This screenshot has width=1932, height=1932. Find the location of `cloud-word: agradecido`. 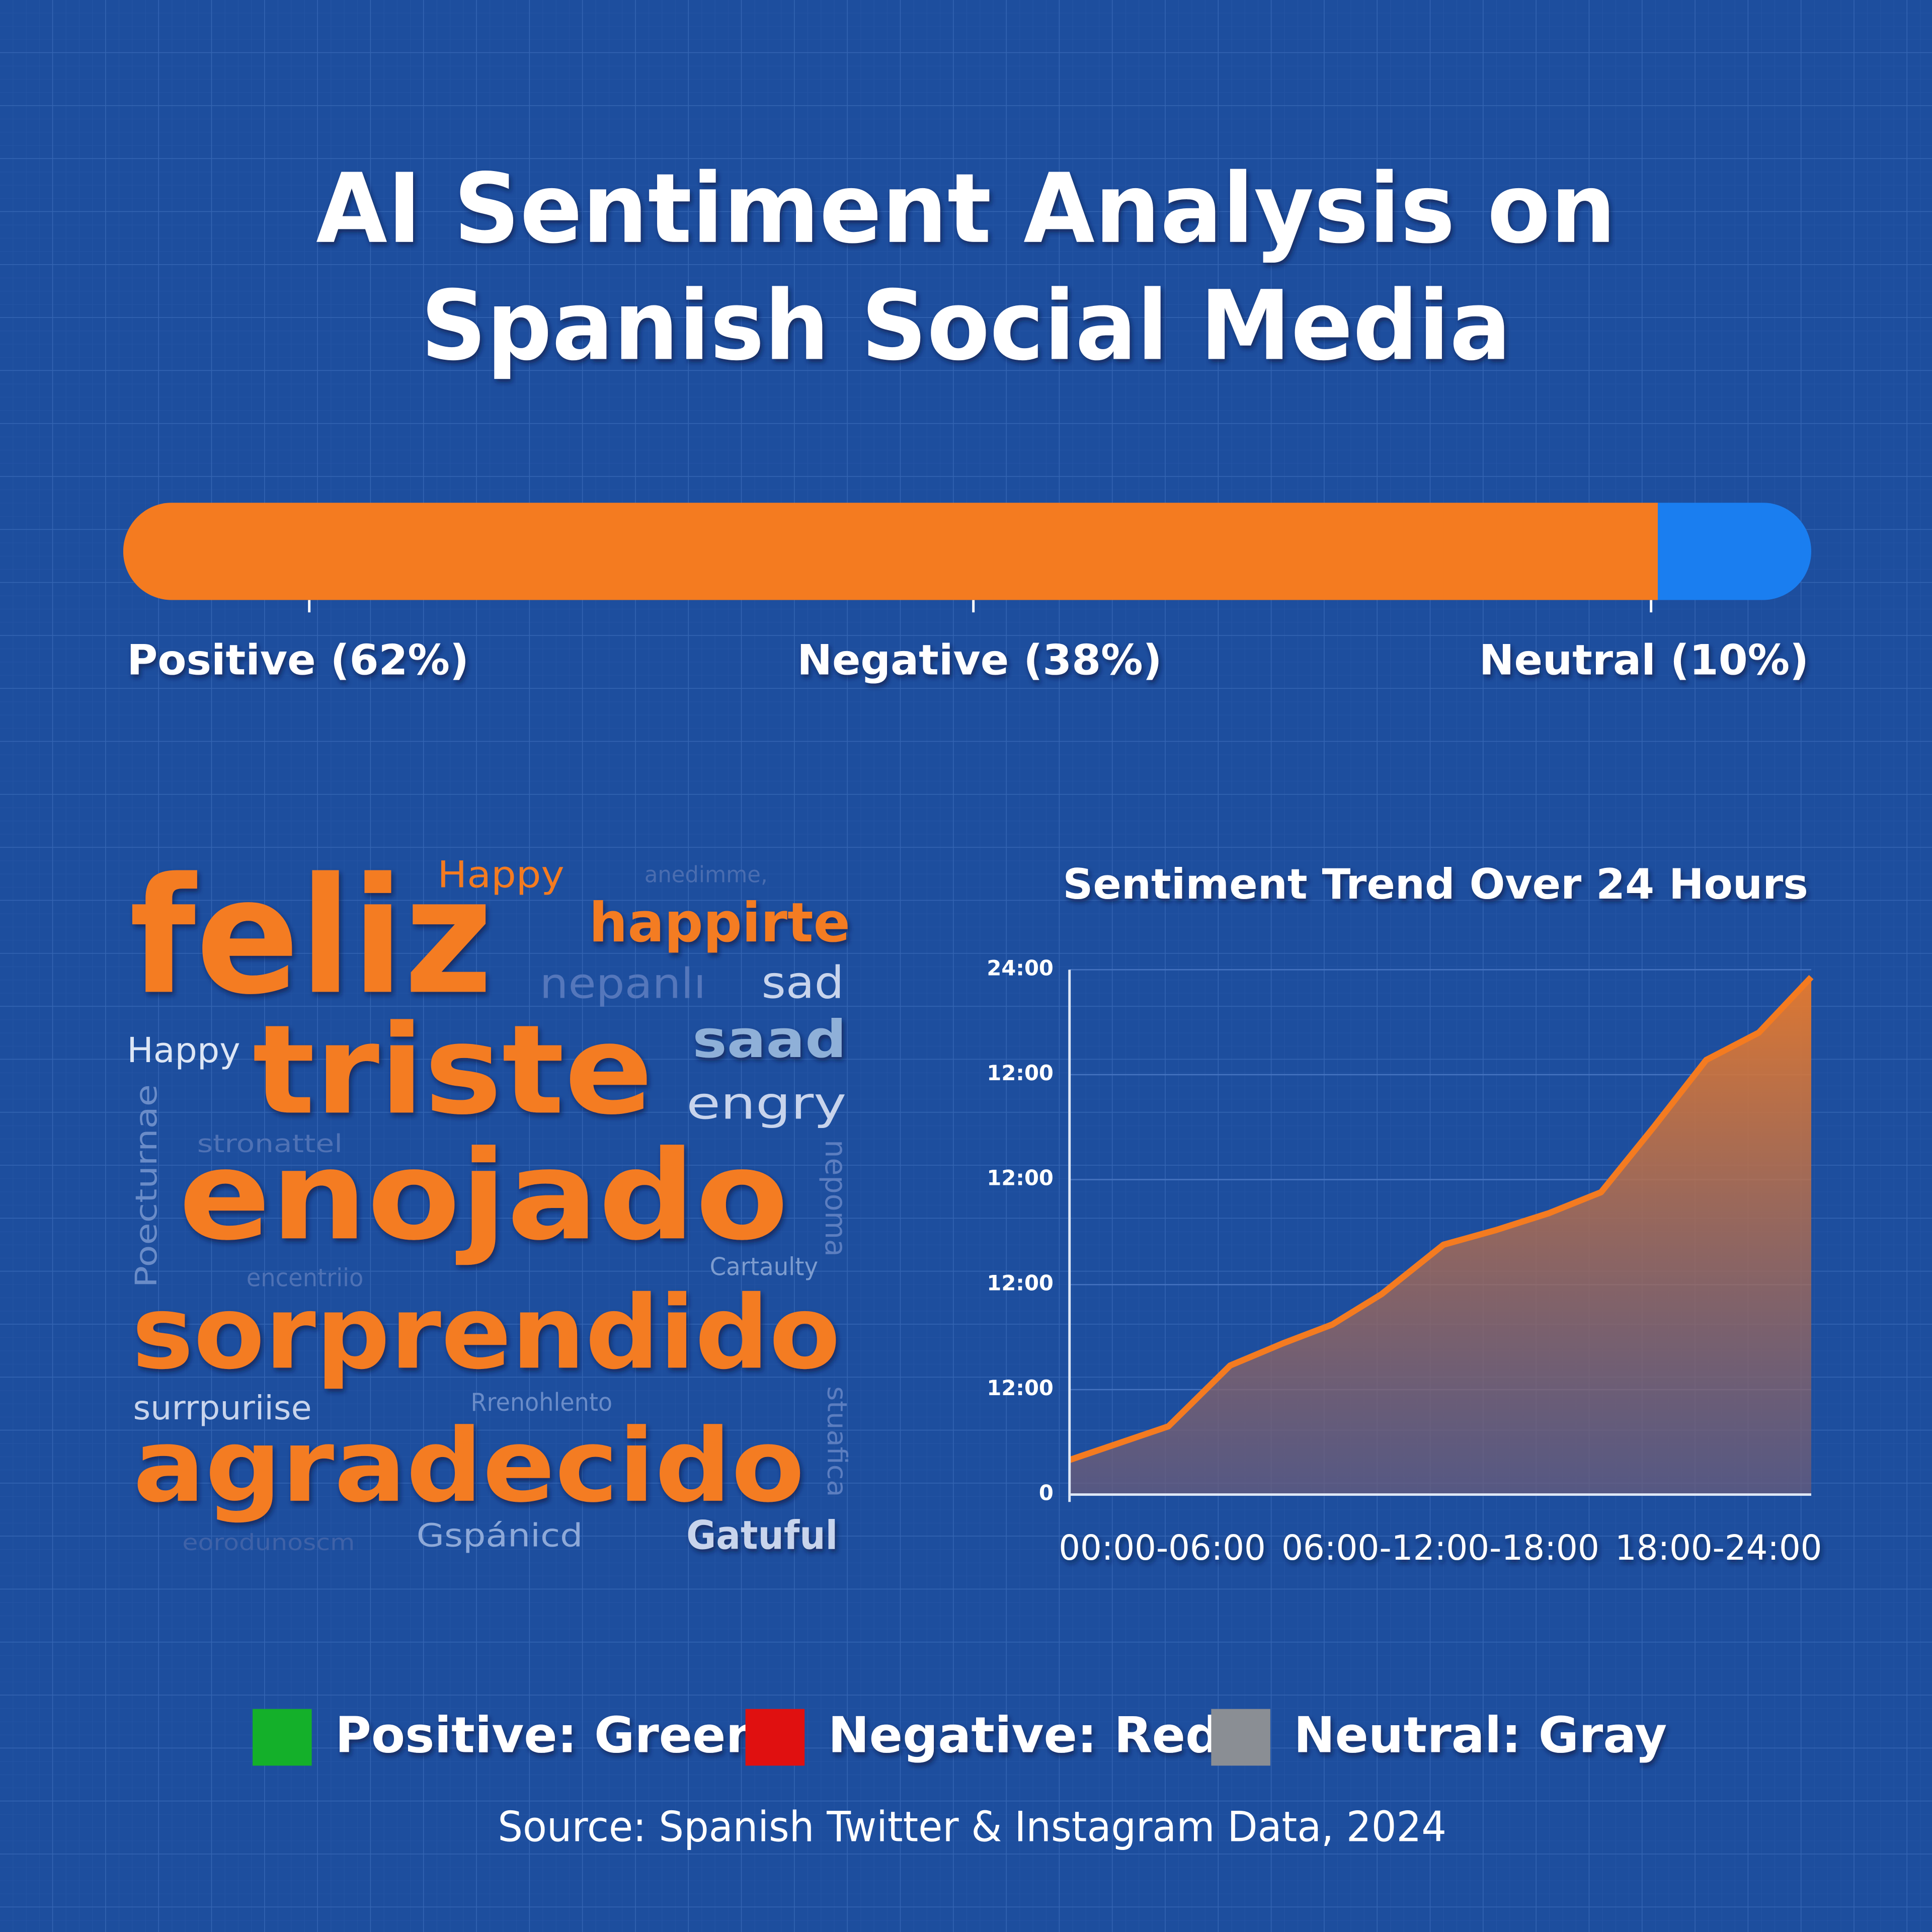

cloud-word: agradecido is located at coordinates (468, 1466).